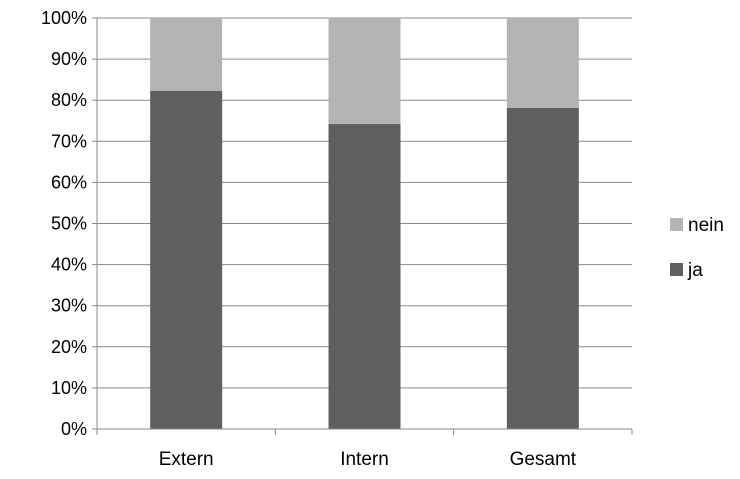 The height and width of the screenshot is (479, 740). I want to click on x-axis-tick-labels: Extern Intern Gesamt, so click(368, 459).